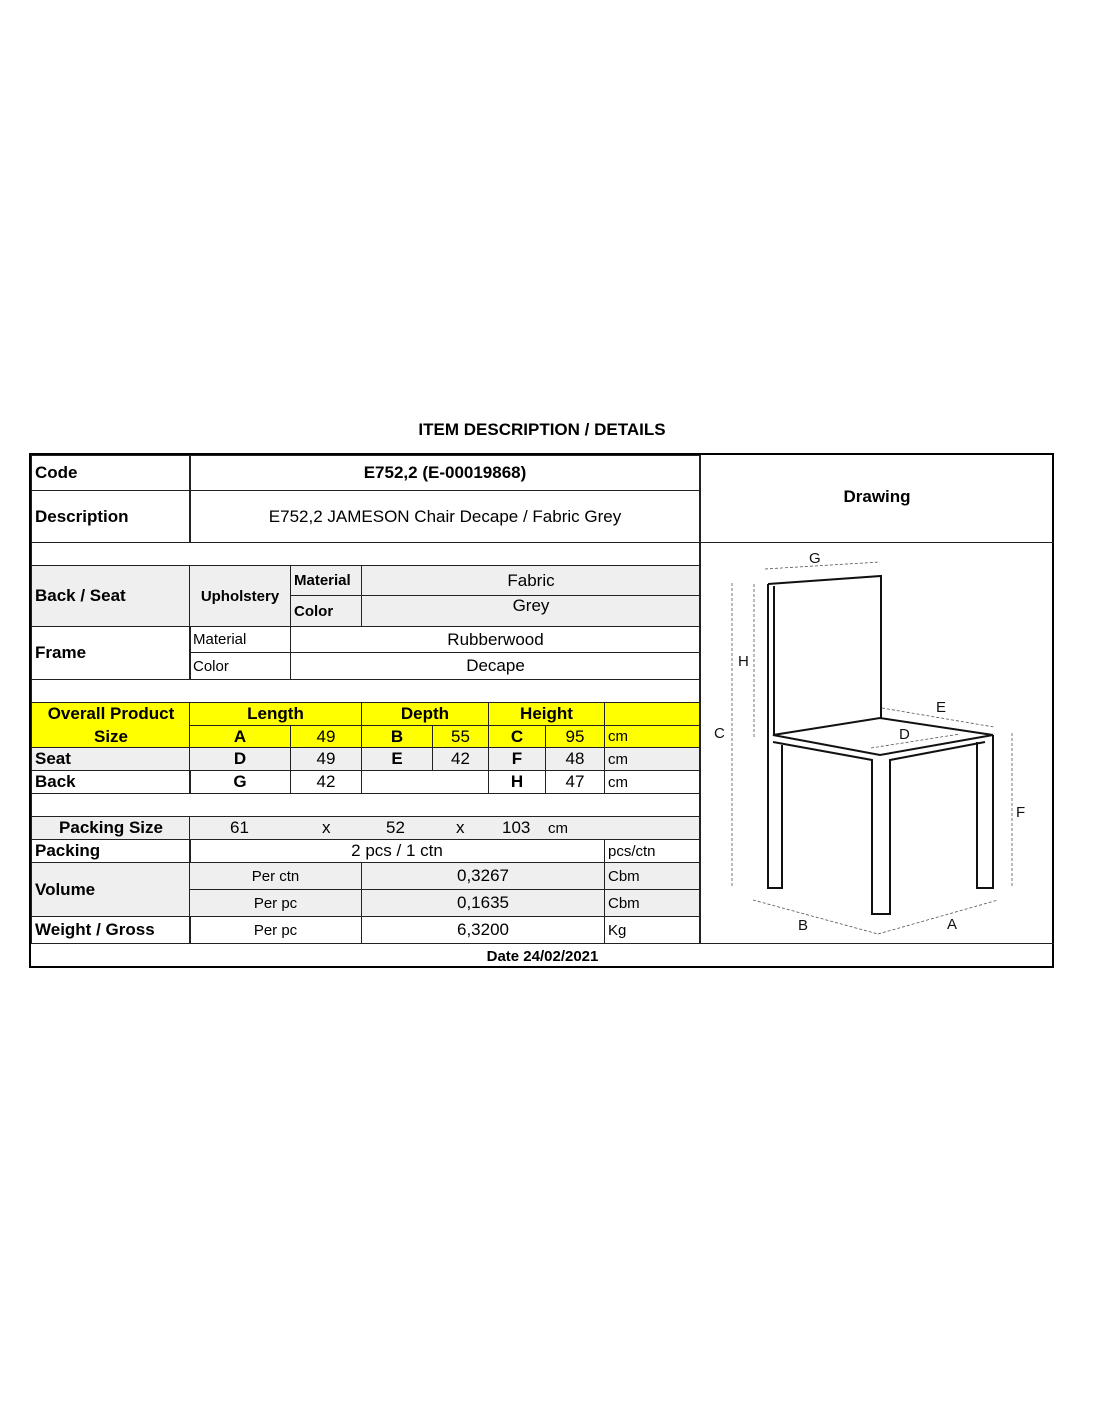  What do you see at coordinates (111, 596) in the screenshot?
I see `back-seat-label: Back / Seat` at bounding box center [111, 596].